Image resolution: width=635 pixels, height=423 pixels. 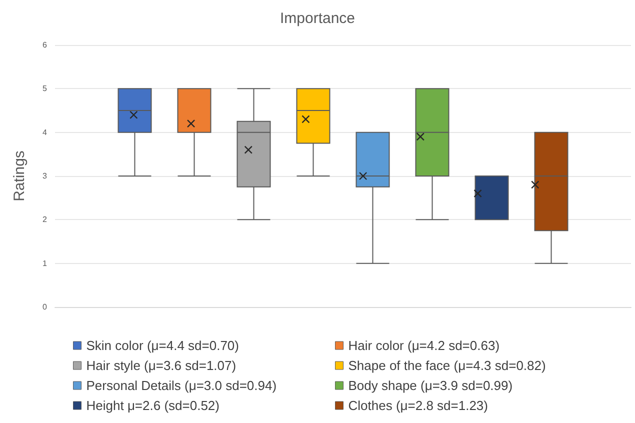 I want to click on legend-label: Hair style (μ=3.6 sd=1.07), so click(x=161, y=365).